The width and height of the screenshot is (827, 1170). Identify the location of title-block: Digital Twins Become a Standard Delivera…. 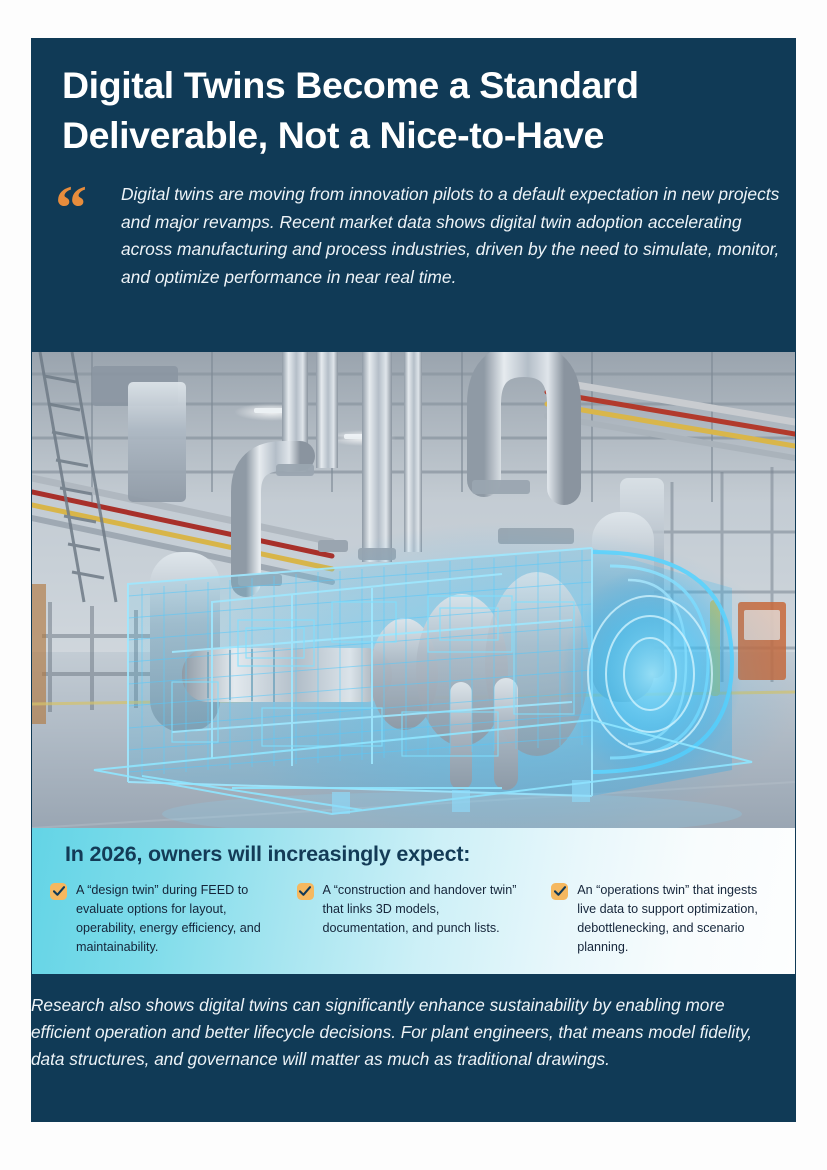
(414, 110).